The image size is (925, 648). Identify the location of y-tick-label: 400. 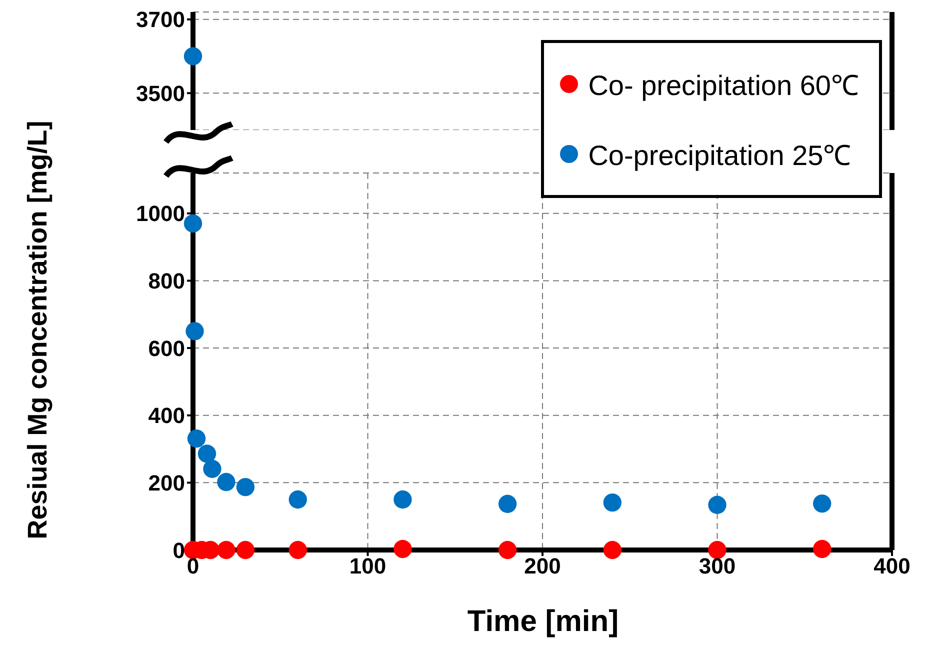
(166, 415).